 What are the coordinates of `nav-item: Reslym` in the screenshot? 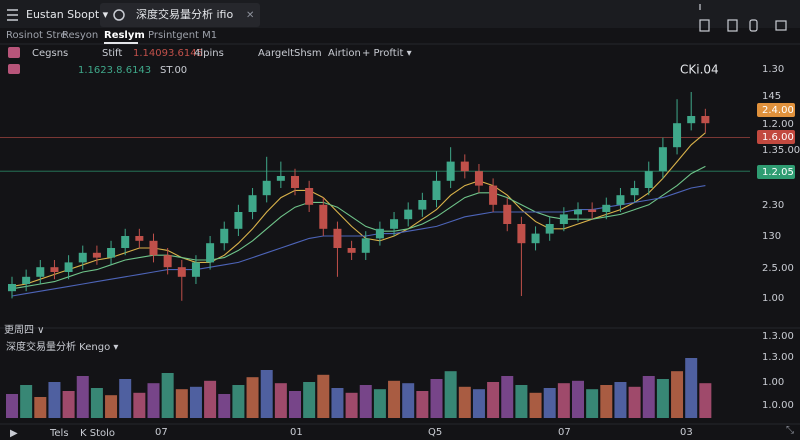 It's located at (124, 35).